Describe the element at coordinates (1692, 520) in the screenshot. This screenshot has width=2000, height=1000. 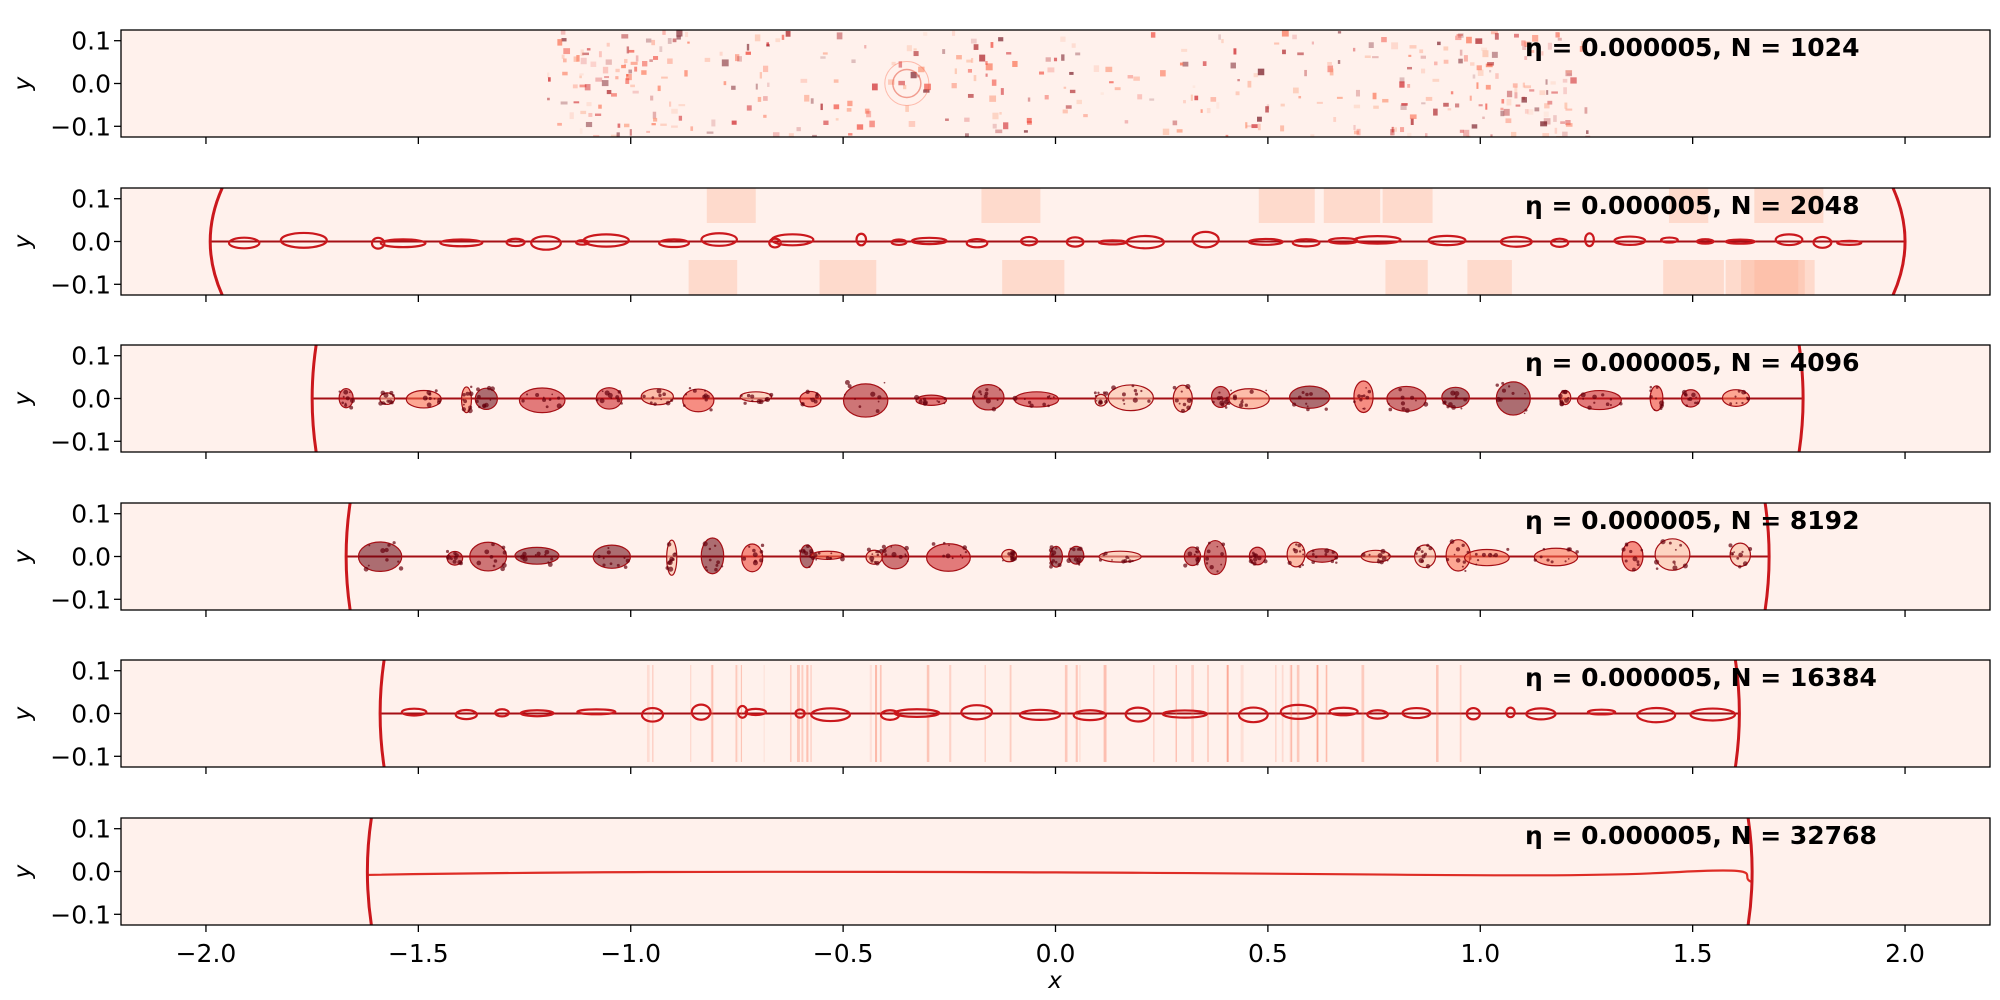
I see `panel-title: η = 0.000005, N = 8192` at that location.